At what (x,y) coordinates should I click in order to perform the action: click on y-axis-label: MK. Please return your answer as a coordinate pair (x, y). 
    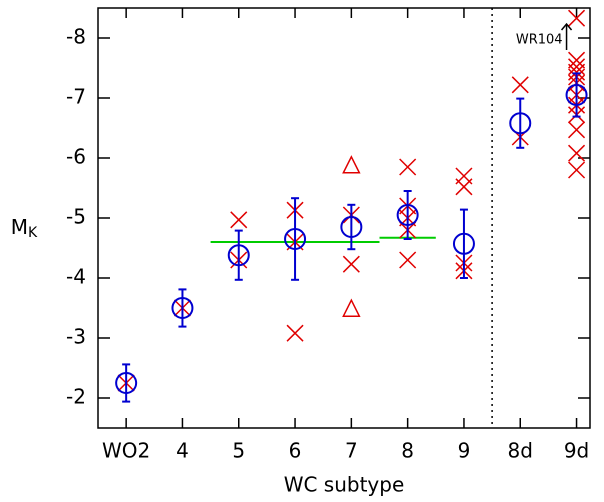
    Looking at the image, I should click on (24, 228).